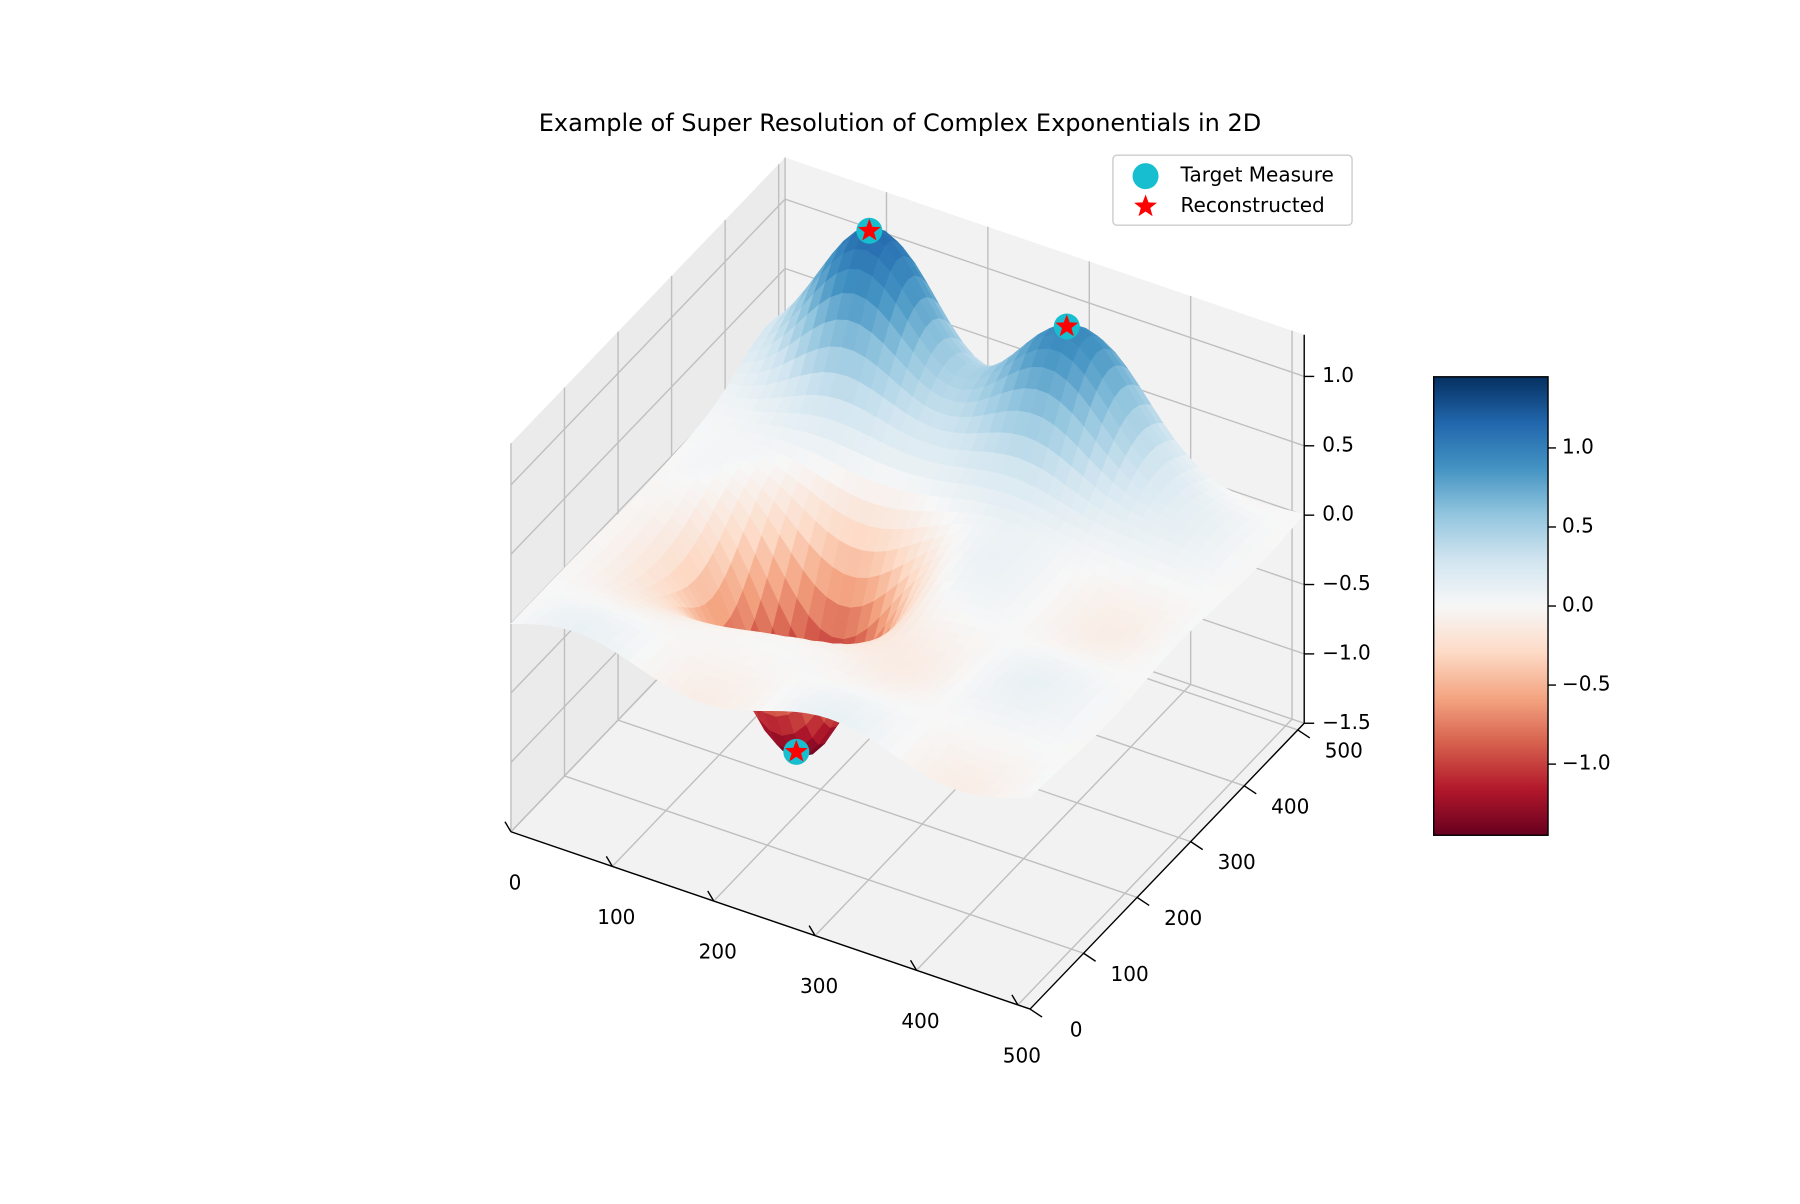 The height and width of the screenshot is (1204, 1800). I want to click on x-tick-label: 100, so click(616, 917).